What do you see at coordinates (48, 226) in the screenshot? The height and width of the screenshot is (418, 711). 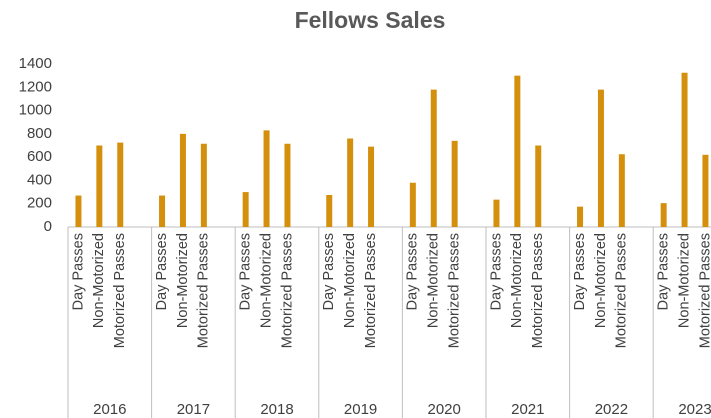 I see `y-tick-label: 0` at bounding box center [48, 226].